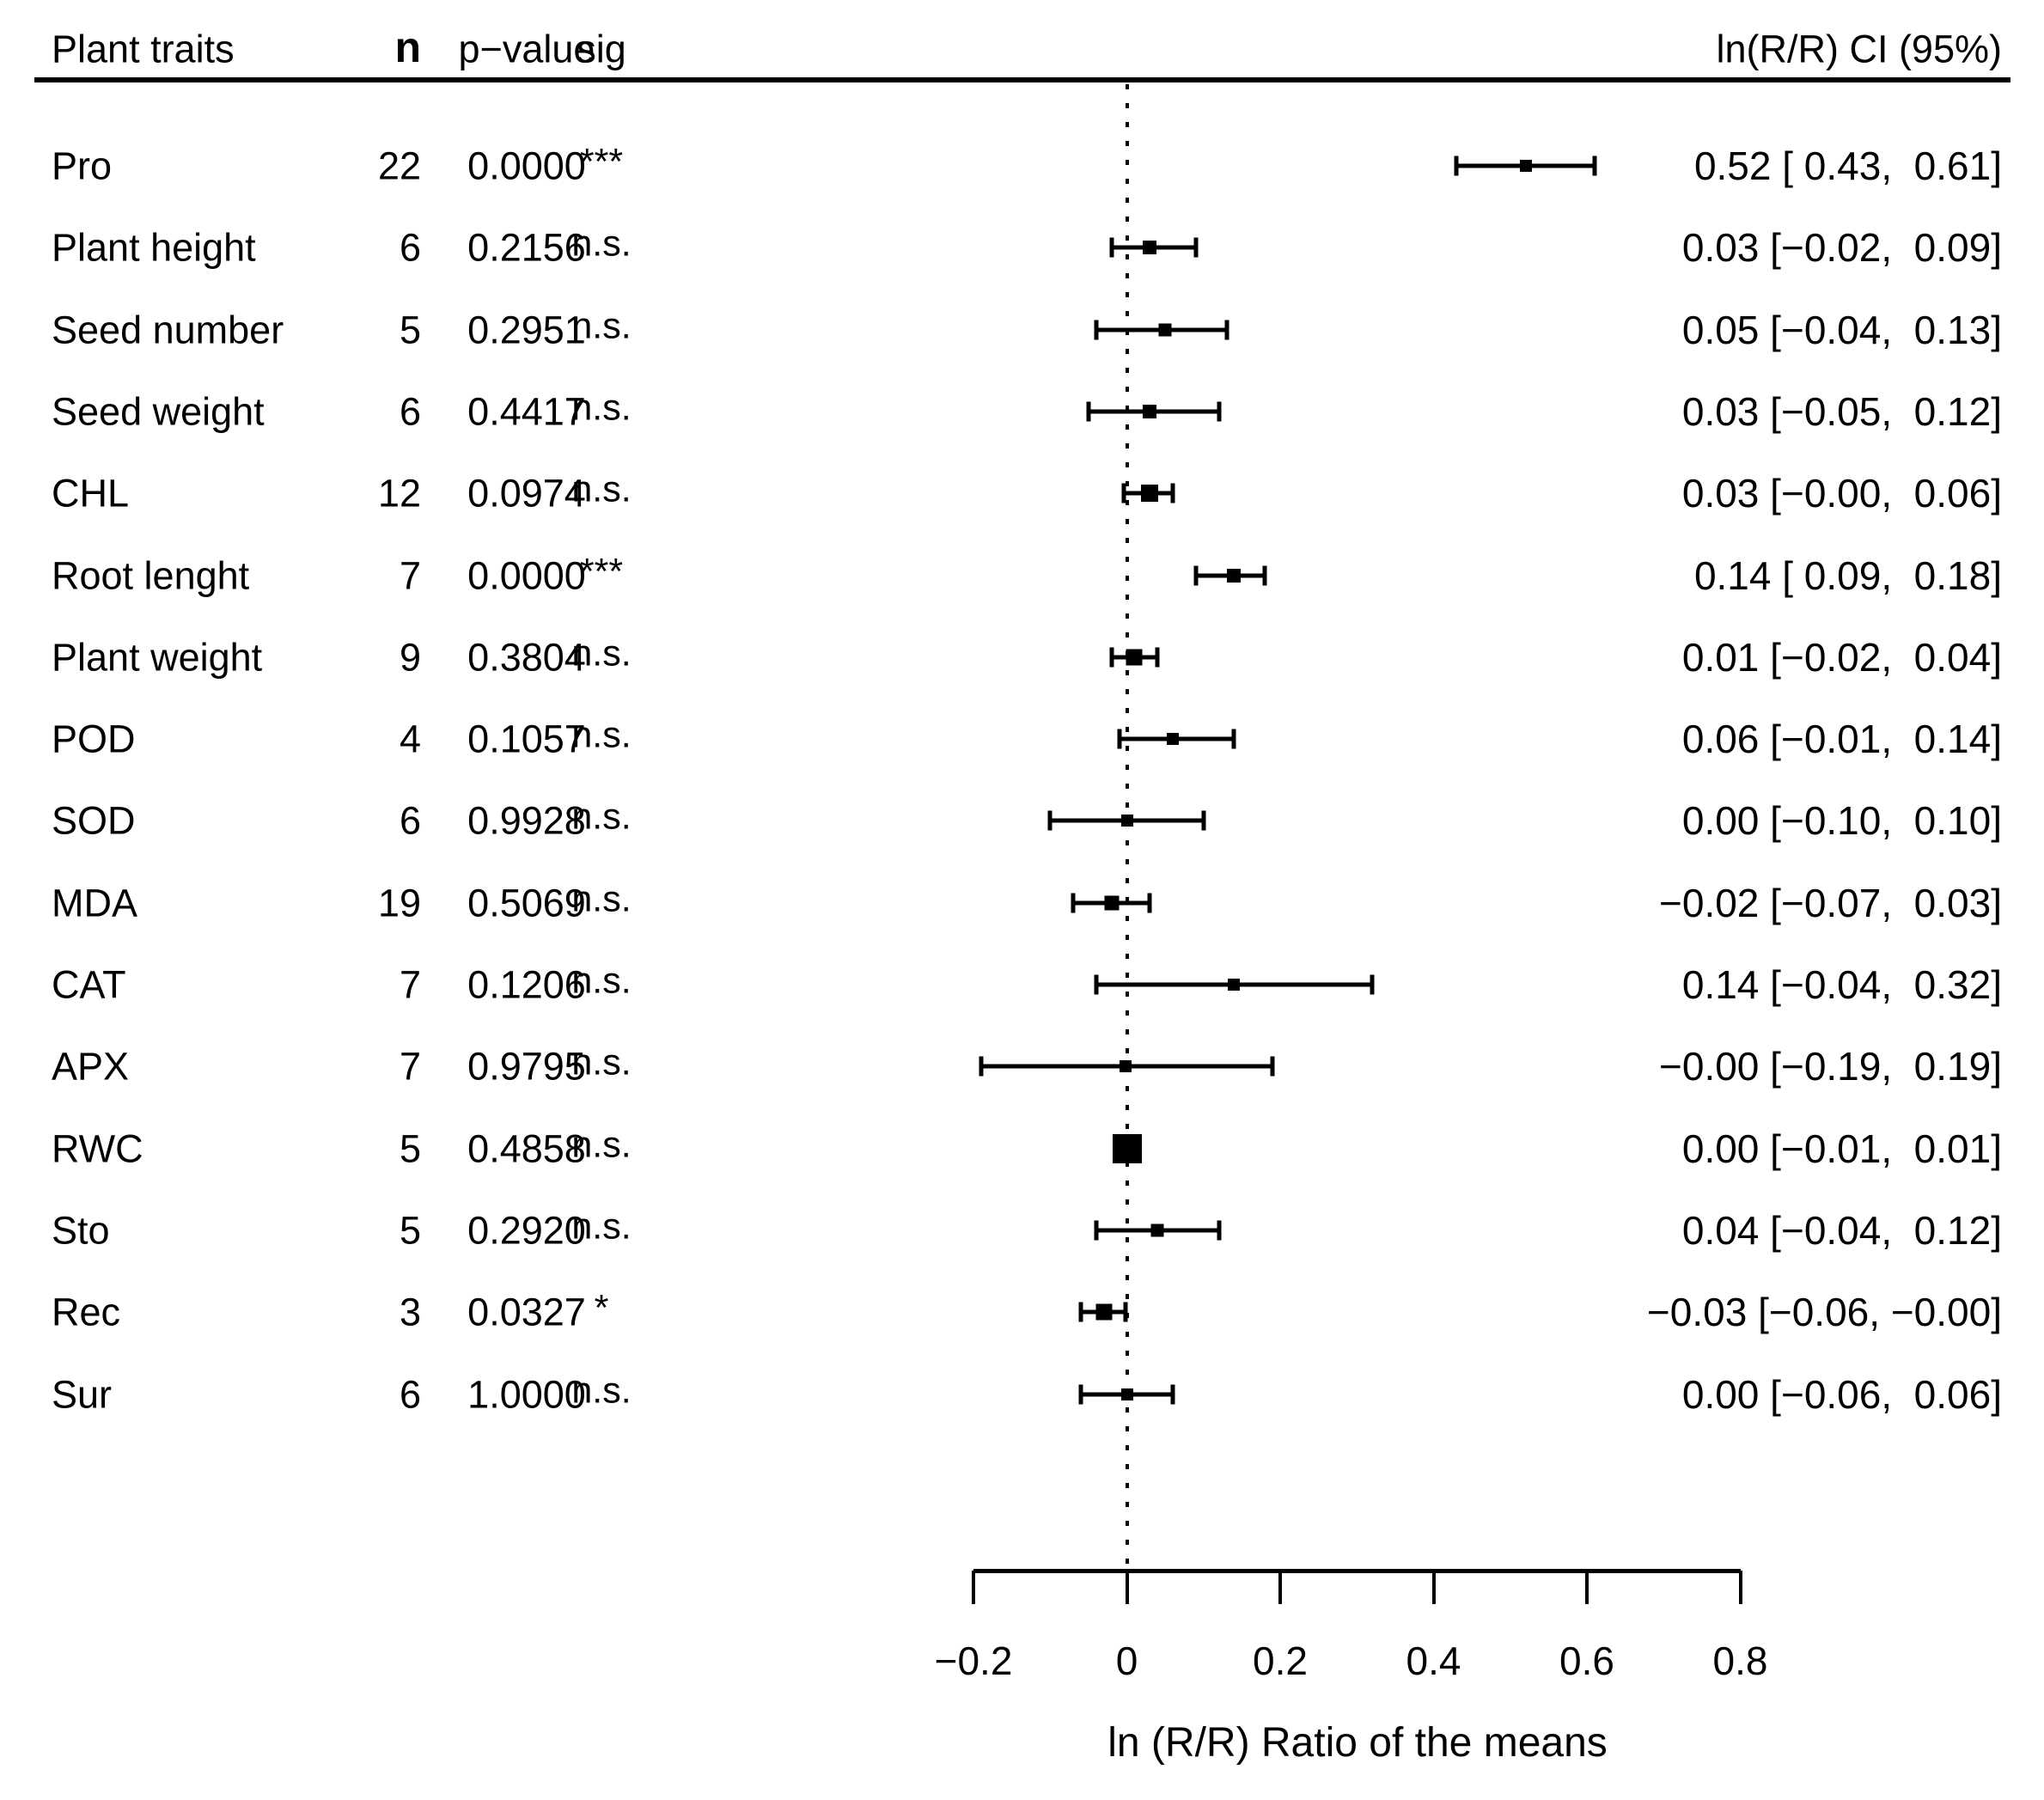 Image resolution: width=2044 pixels, height=1800 pixels. Describe the element at coordinates (1586, 1660) in the screenshot. I see `x-axis-tick-label: 0.6` at that location.